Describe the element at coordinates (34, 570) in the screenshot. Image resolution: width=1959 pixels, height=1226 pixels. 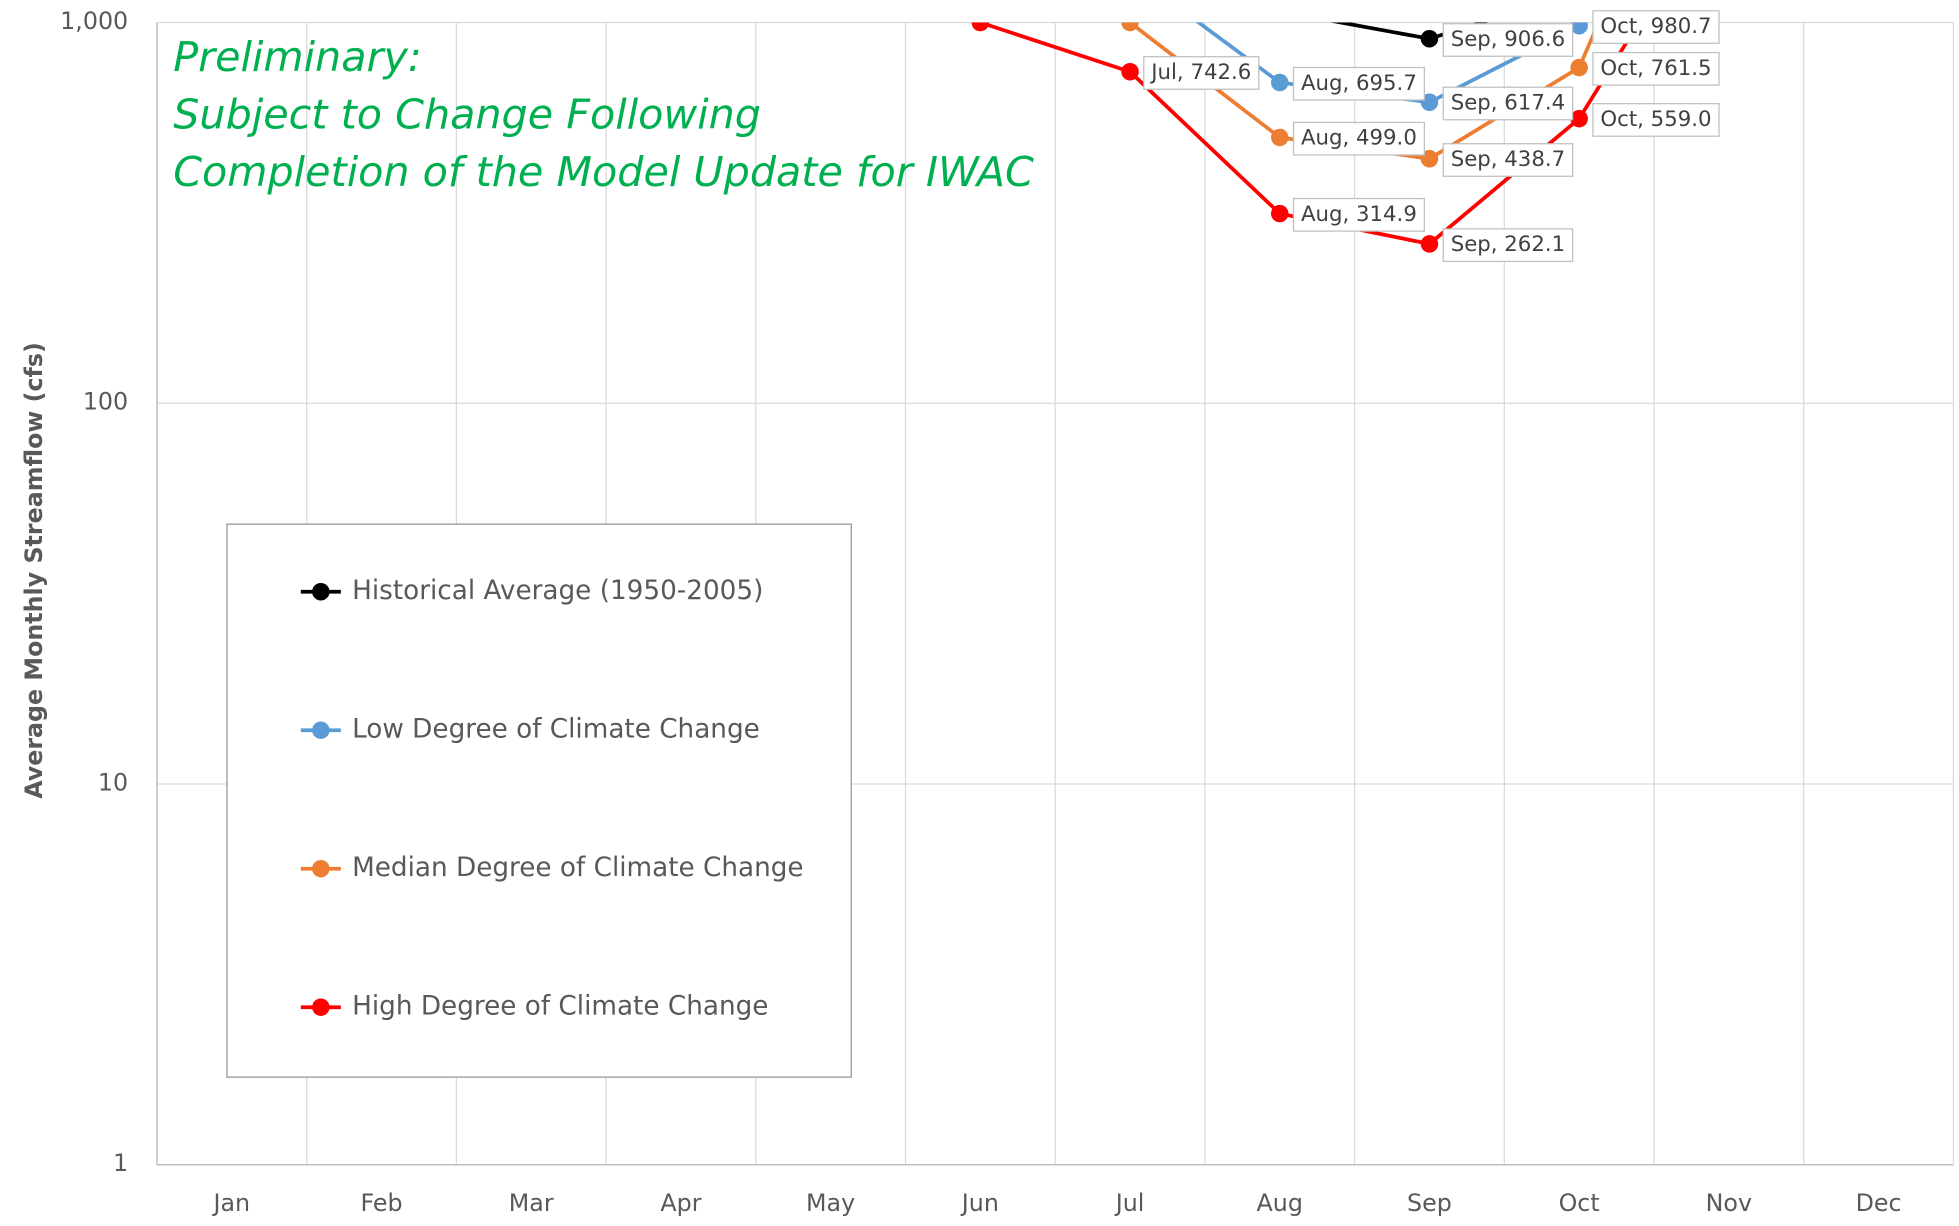
I see `y-axis-label: Average Monthly Streamflow (cfs)` at that location.